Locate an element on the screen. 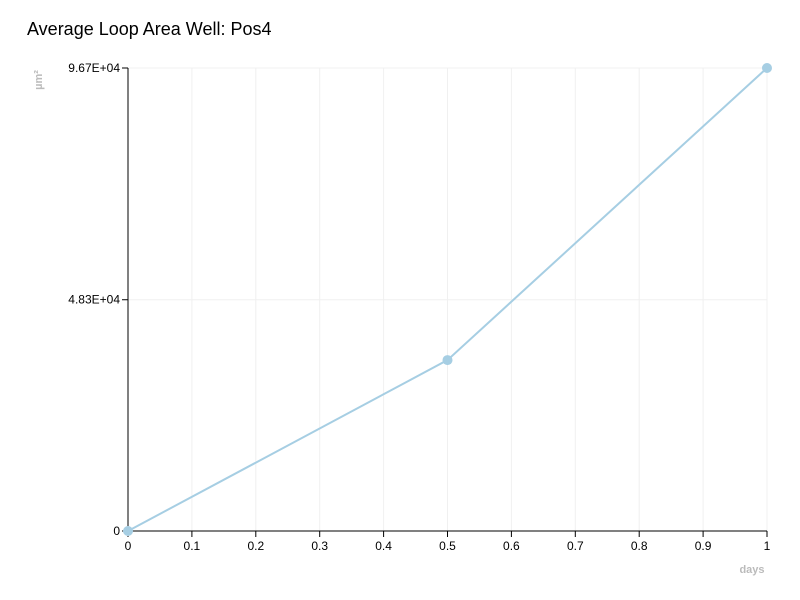  y-tick-label: 9.67E+04 is located at coordinates (94, 68).